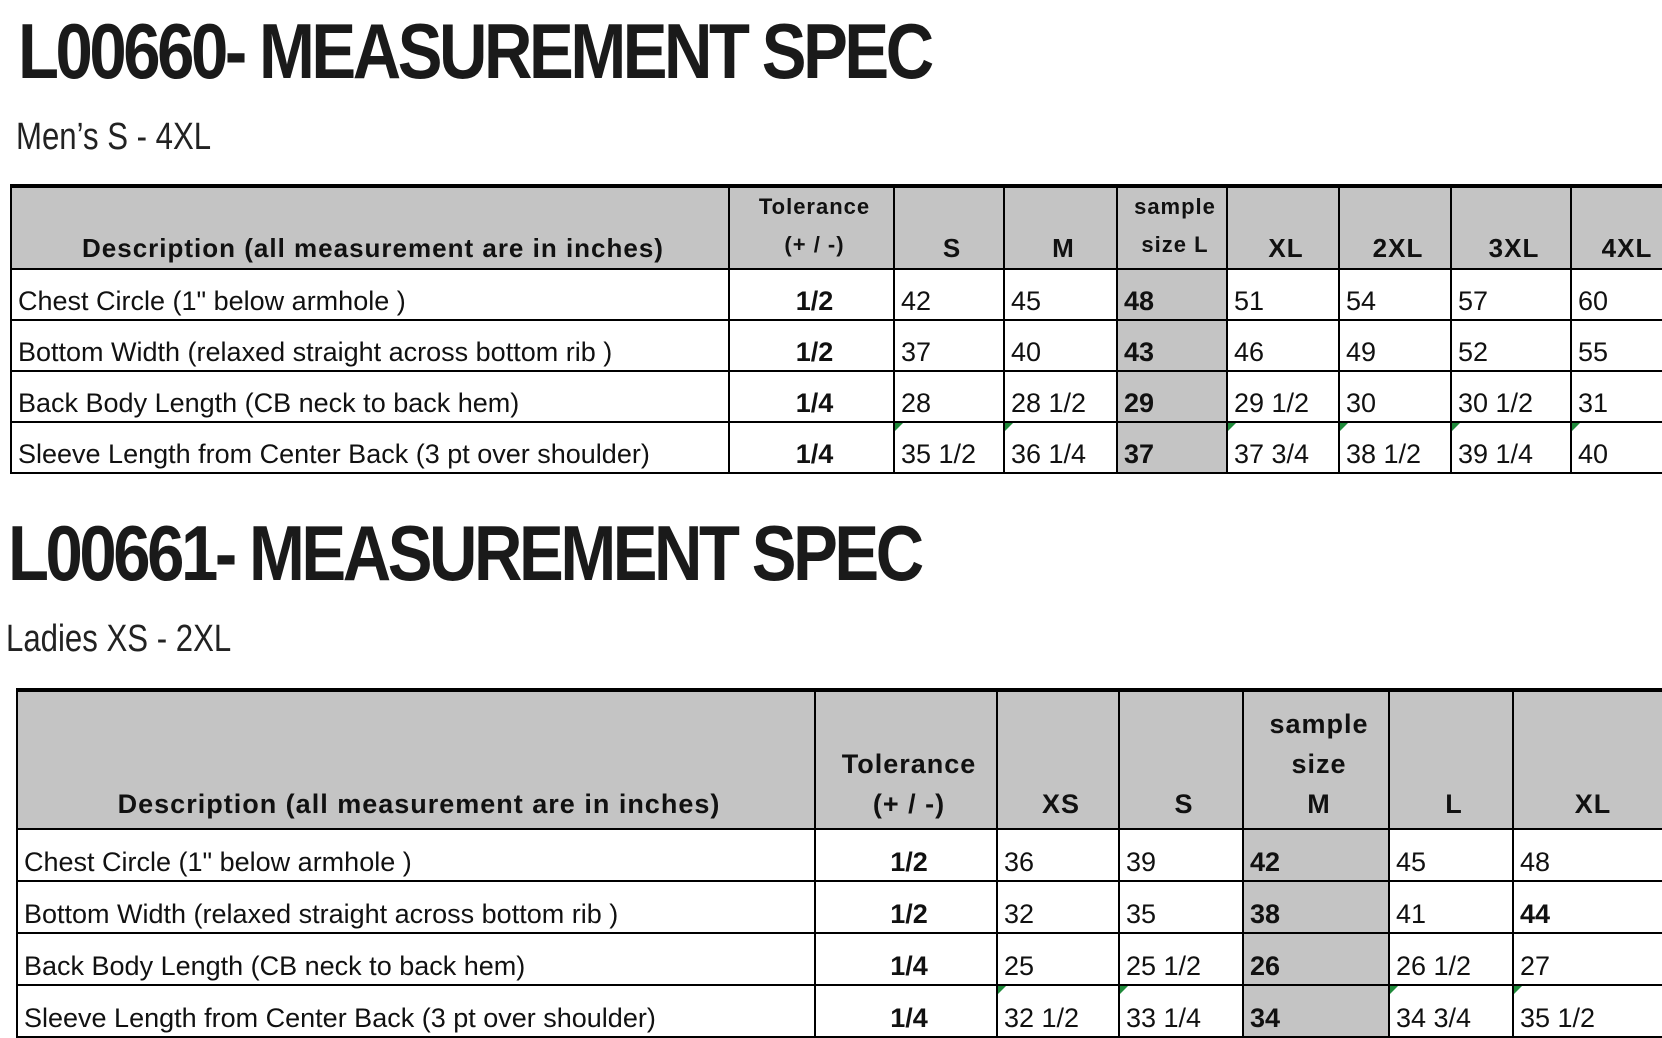 This screenshot has height=1038, width=1662. What do you see at coordinates (1451, 959) in the screenshot?
I see `size-value: 26 1/2` at bounding box center [1451, 959].